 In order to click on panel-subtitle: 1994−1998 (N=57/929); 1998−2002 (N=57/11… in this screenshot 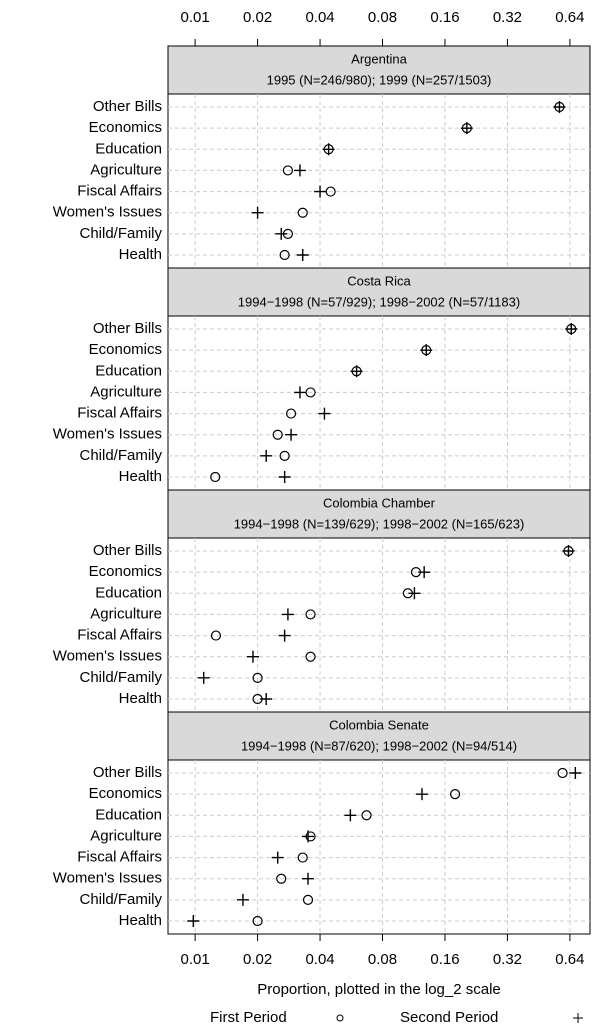, I will do `click(379, 301)`.